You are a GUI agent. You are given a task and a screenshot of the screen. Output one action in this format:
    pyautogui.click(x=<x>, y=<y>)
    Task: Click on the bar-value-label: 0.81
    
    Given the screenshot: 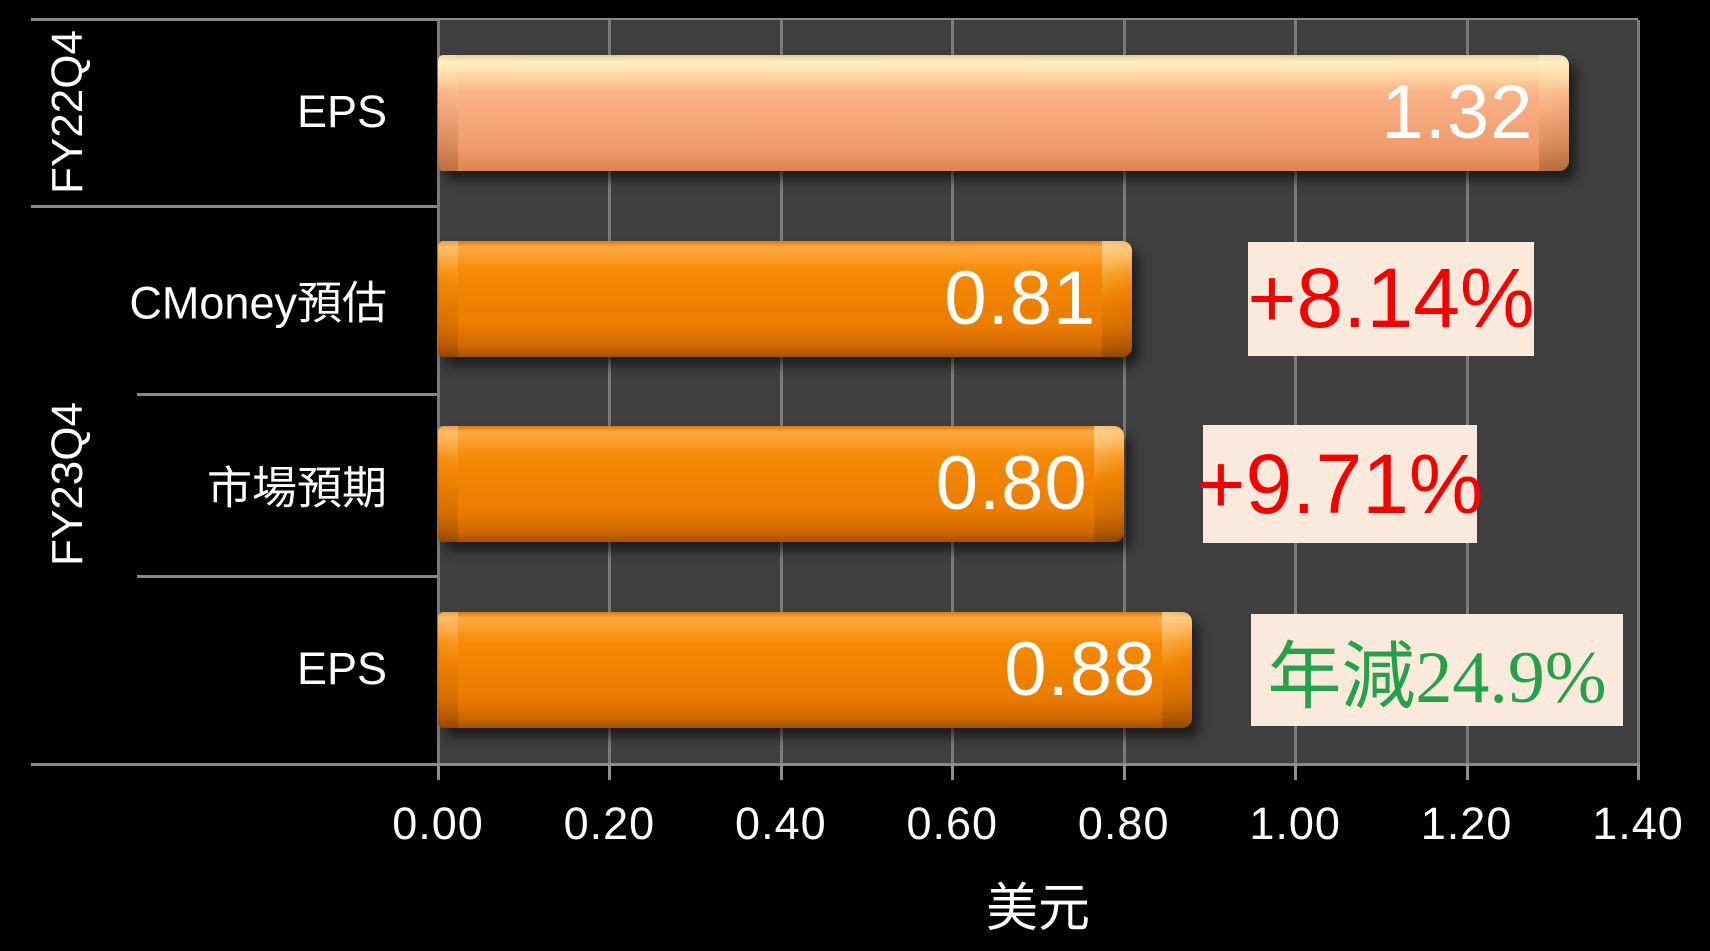 What is the action you would take?
    pyautogui.click(x=1020, y=298)
    